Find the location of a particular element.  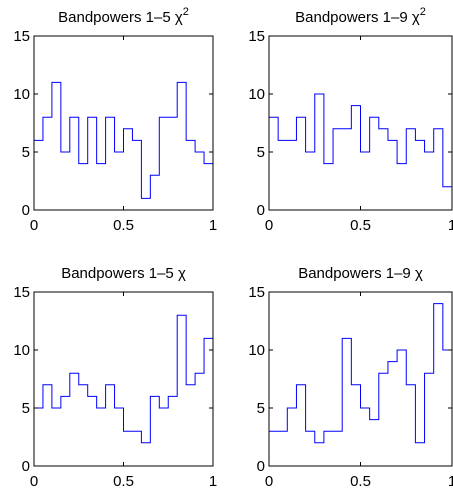

chart-title: Bandpowers 1–9 χ is located at coordinates (360, 273).